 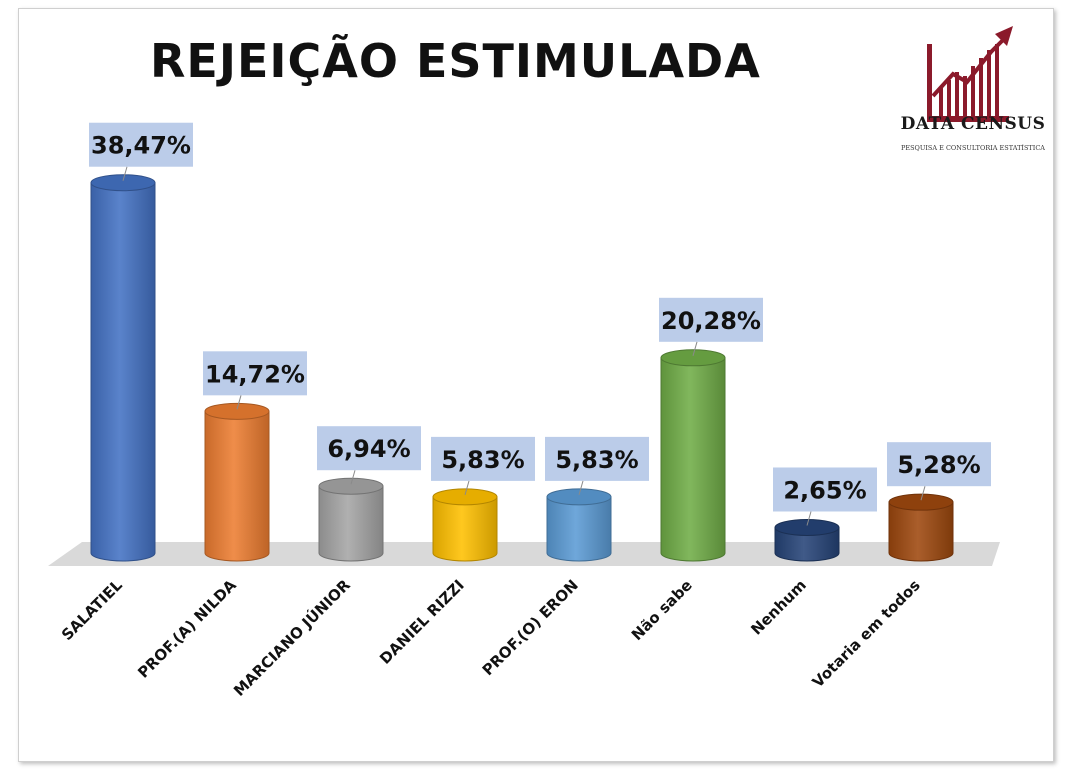 What do you see at coordinates (92, 610) in the screenshot?
I see `category-label: SALATIEL` at bounding box center [92, 610].